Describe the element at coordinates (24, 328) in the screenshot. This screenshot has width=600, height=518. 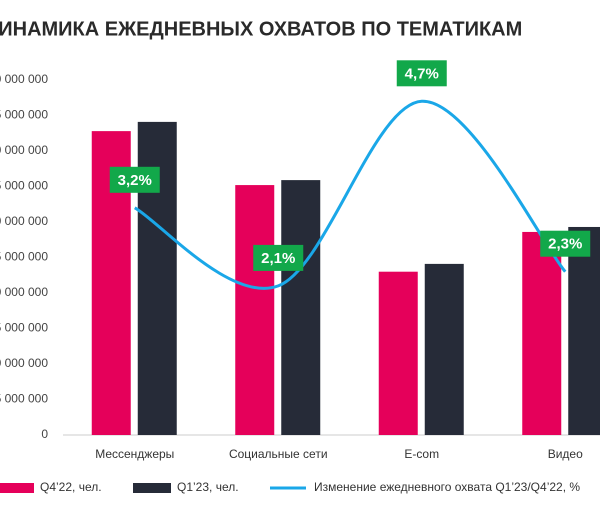
I see `y-tick-label: 15 000 000` at that location.